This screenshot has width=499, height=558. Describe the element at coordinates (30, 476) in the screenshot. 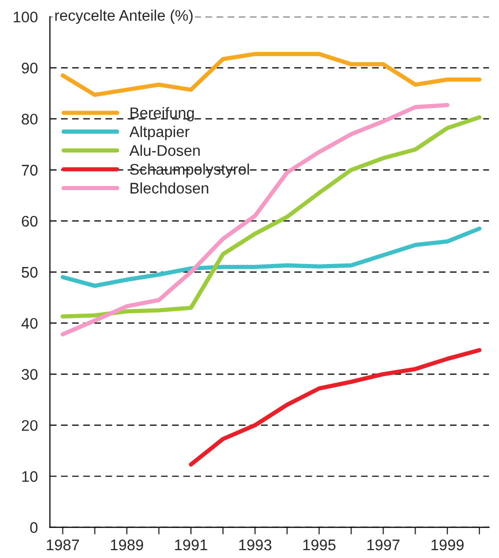

I see `y-tick-label: 10` at that location.